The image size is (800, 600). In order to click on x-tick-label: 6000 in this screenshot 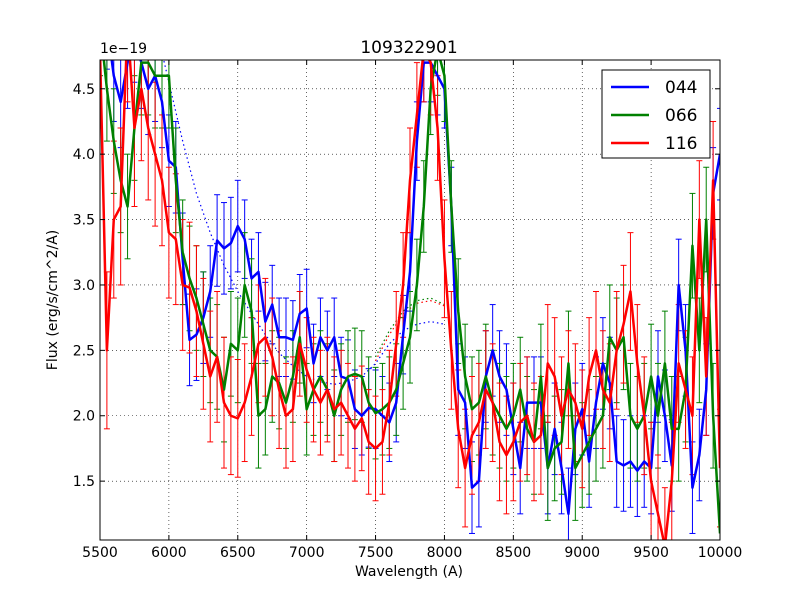, I will do `click(169, 553)`.